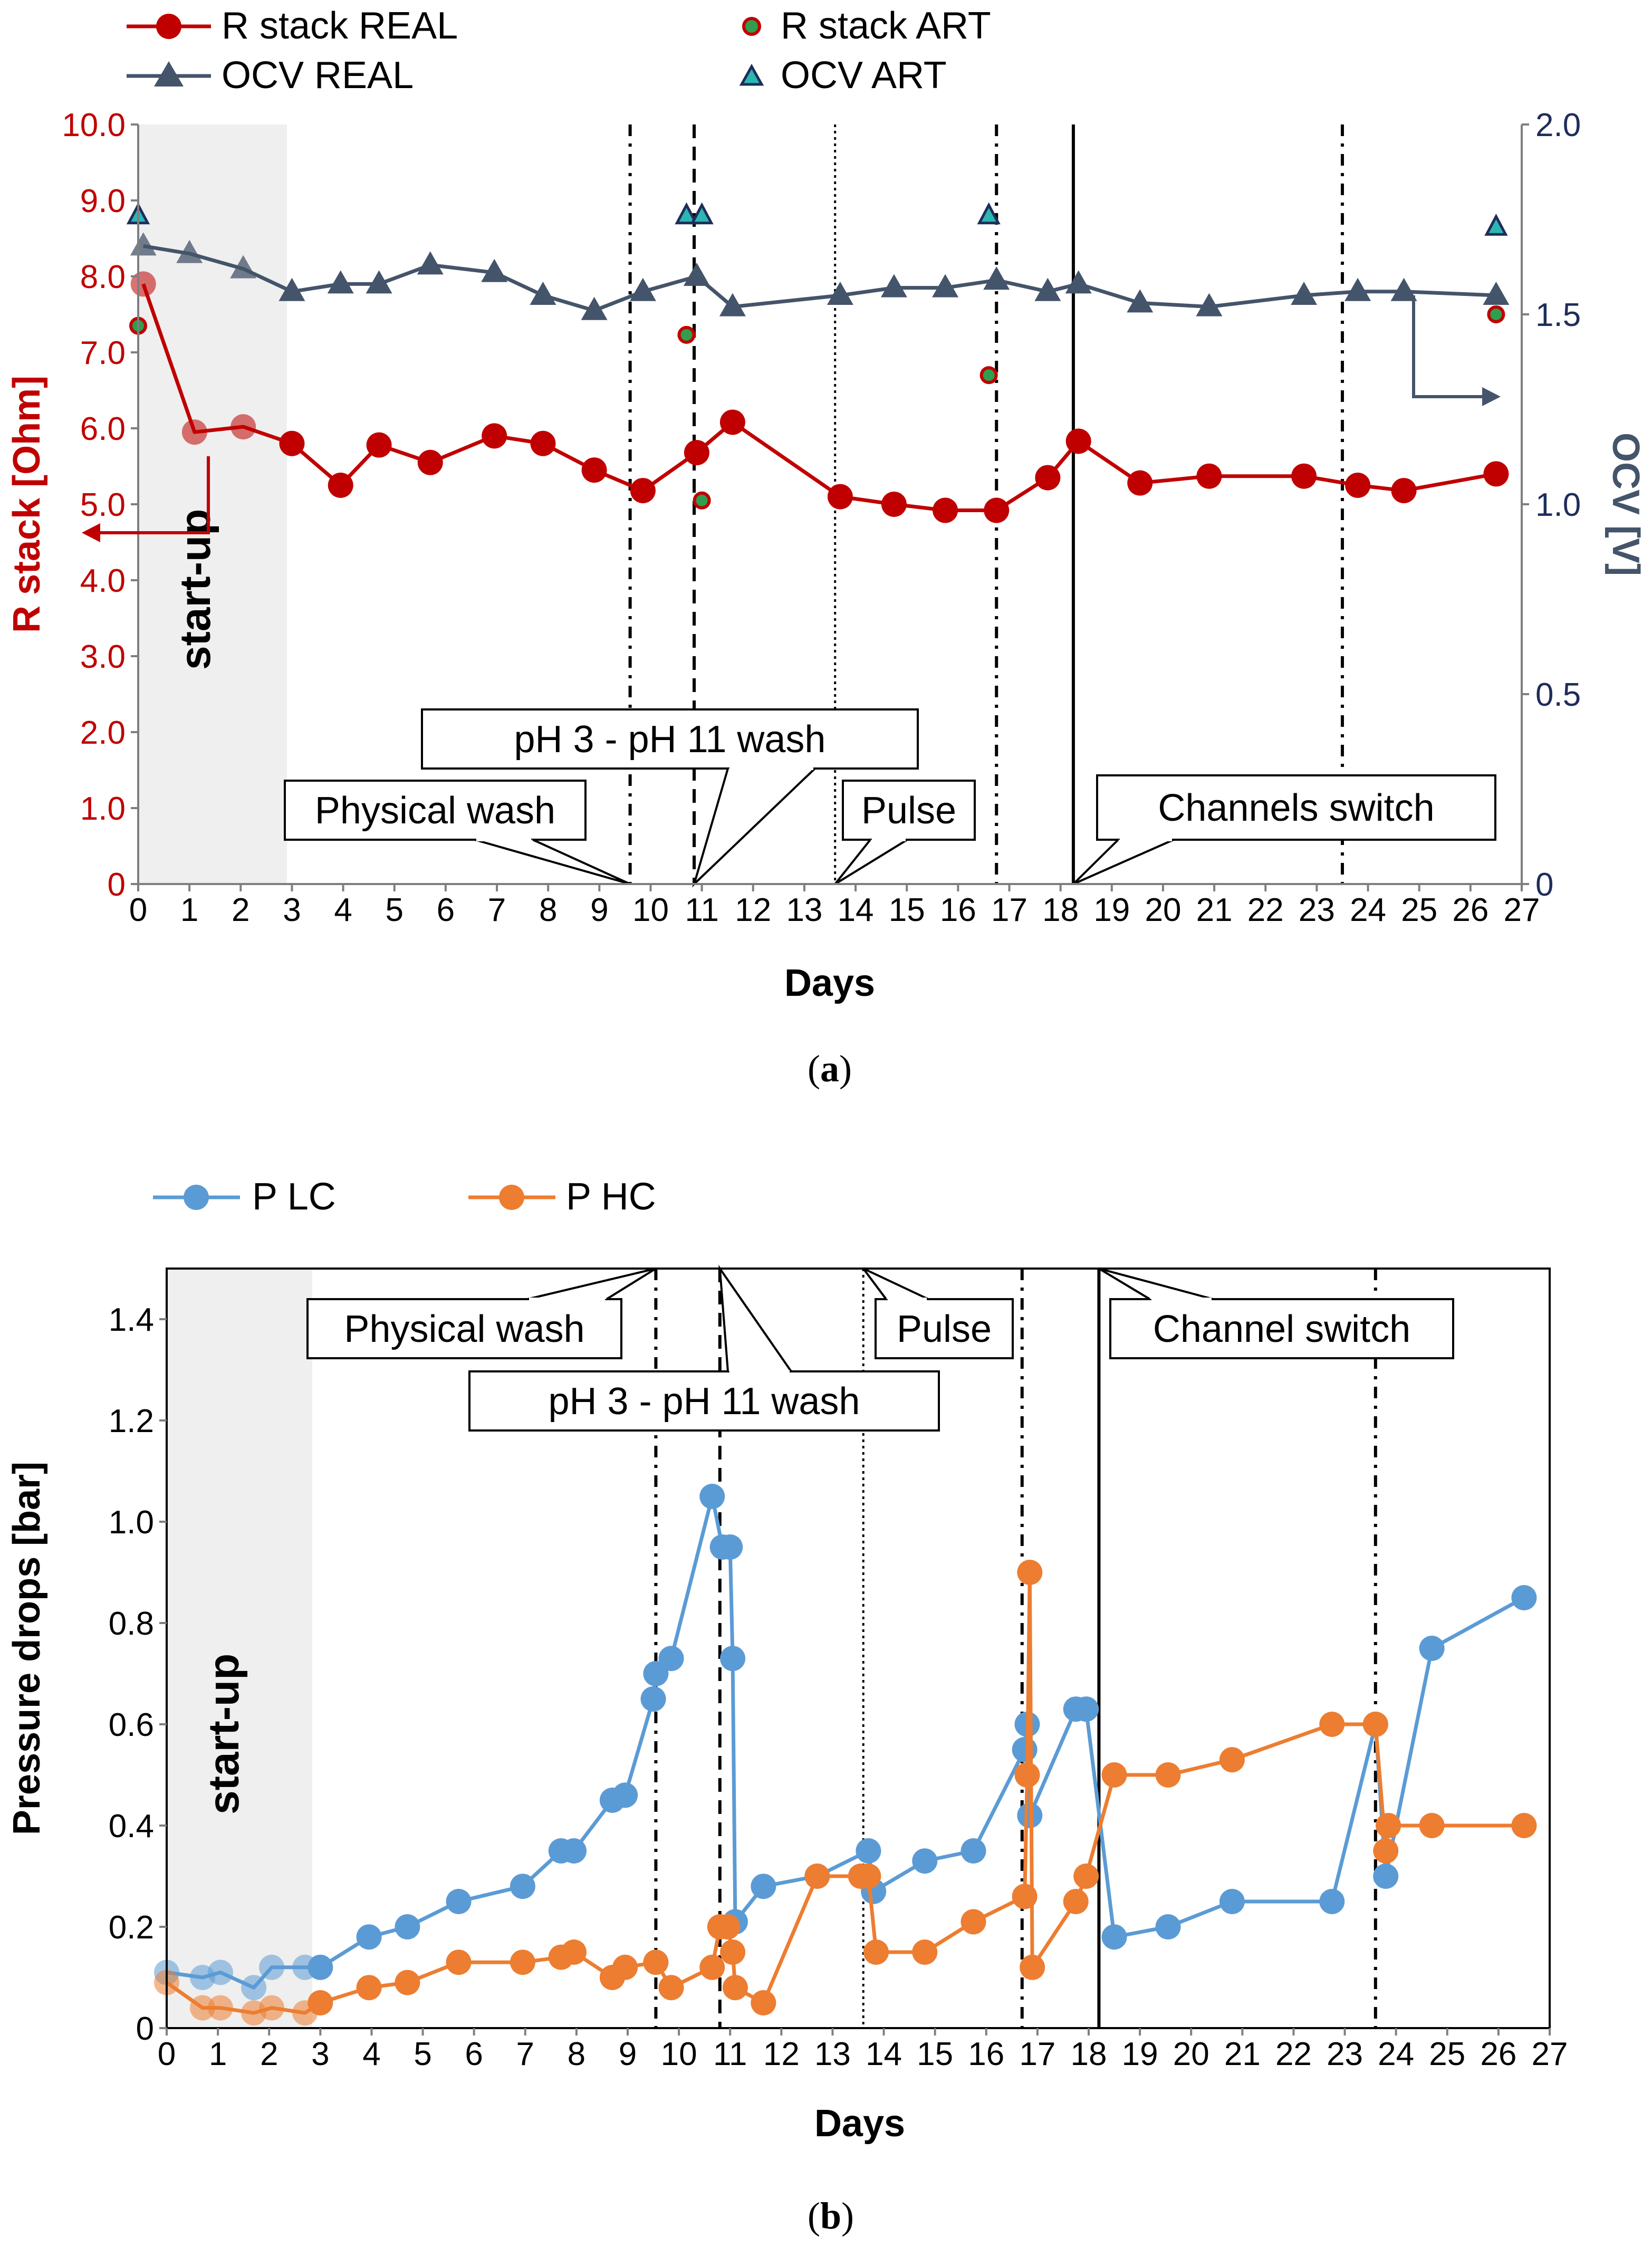 The width and height of the screenshot is (1652, 2247). Describe the element at coordinates (886, 26) in the screenshot. I see `legend-r-art: R stack ART` at that location.